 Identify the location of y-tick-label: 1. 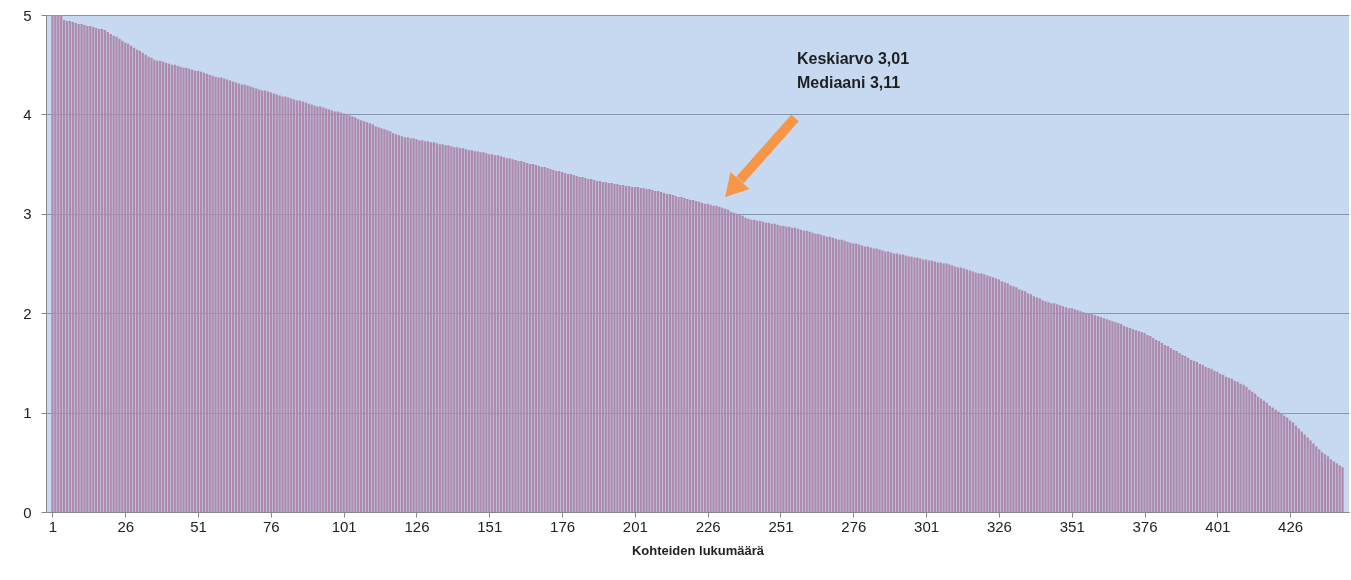
(27, 413).